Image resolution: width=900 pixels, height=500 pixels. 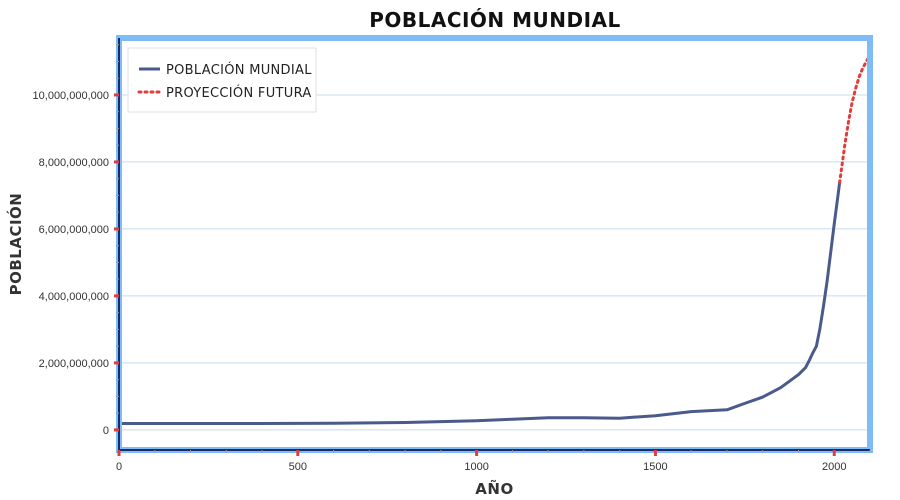 What do you see at coordinates (71, 96) in the screenshot?
I see `y-tick-label-5: 10,000,000,000` at bounding box center [71, 96].